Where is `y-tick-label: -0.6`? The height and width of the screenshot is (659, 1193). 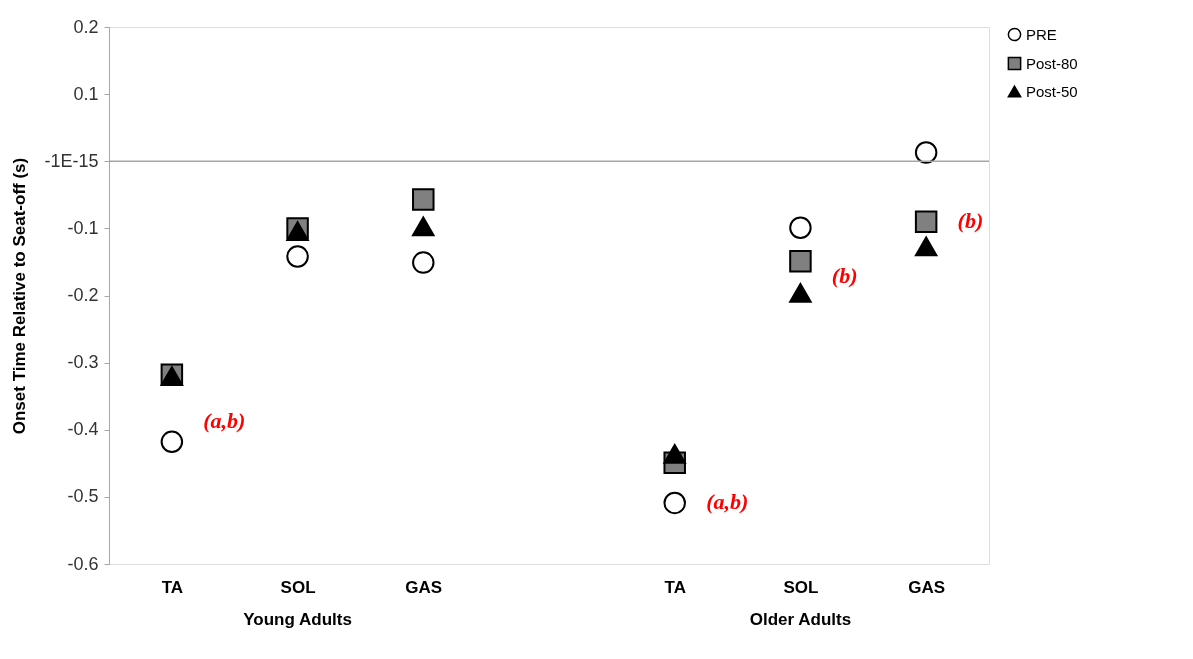 y-tick-label: -0.6 is located at coordinates (83, 563).